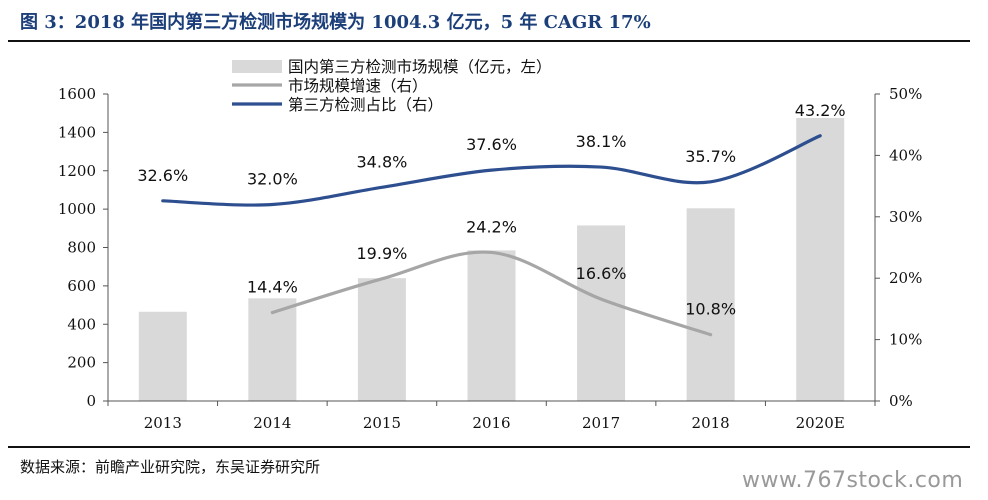 This screenshot has width=988, height=500. I want to click on y-left-tick-label: 400, so click(81, 324).